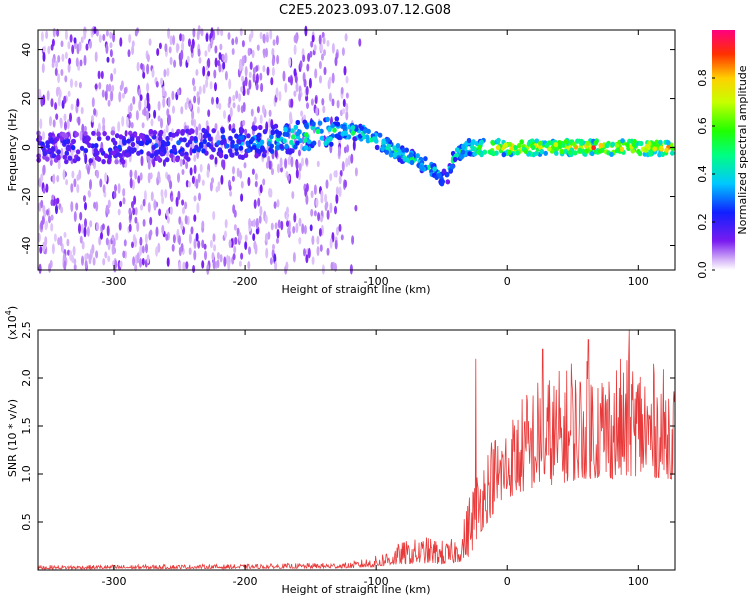 The height and width of the screenshot is (600, 750). What do you see at coordinates (702, 174) in the screenshot?
I see `colorbar-tick-label: 0.4` at bounding box center [702, 174].